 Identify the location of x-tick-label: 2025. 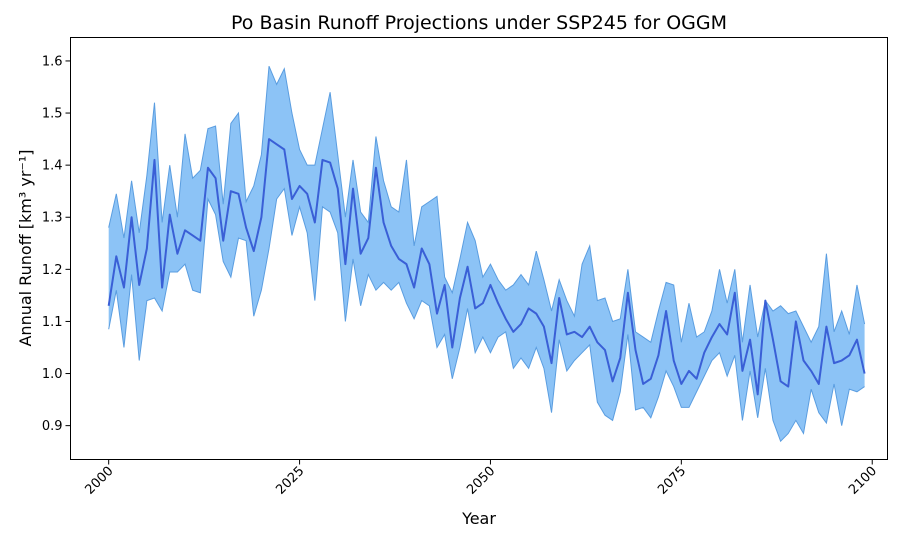
(290, 481).